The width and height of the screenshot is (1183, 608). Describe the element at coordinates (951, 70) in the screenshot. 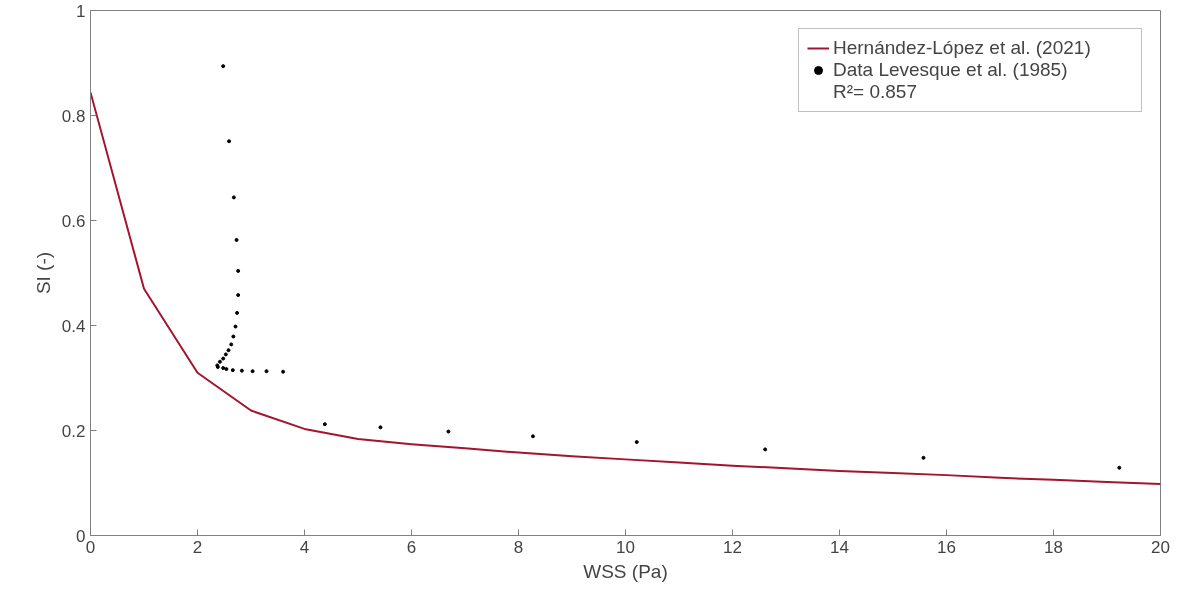

I see `legend-label: Data Levesque et al. (1985)` at that location.